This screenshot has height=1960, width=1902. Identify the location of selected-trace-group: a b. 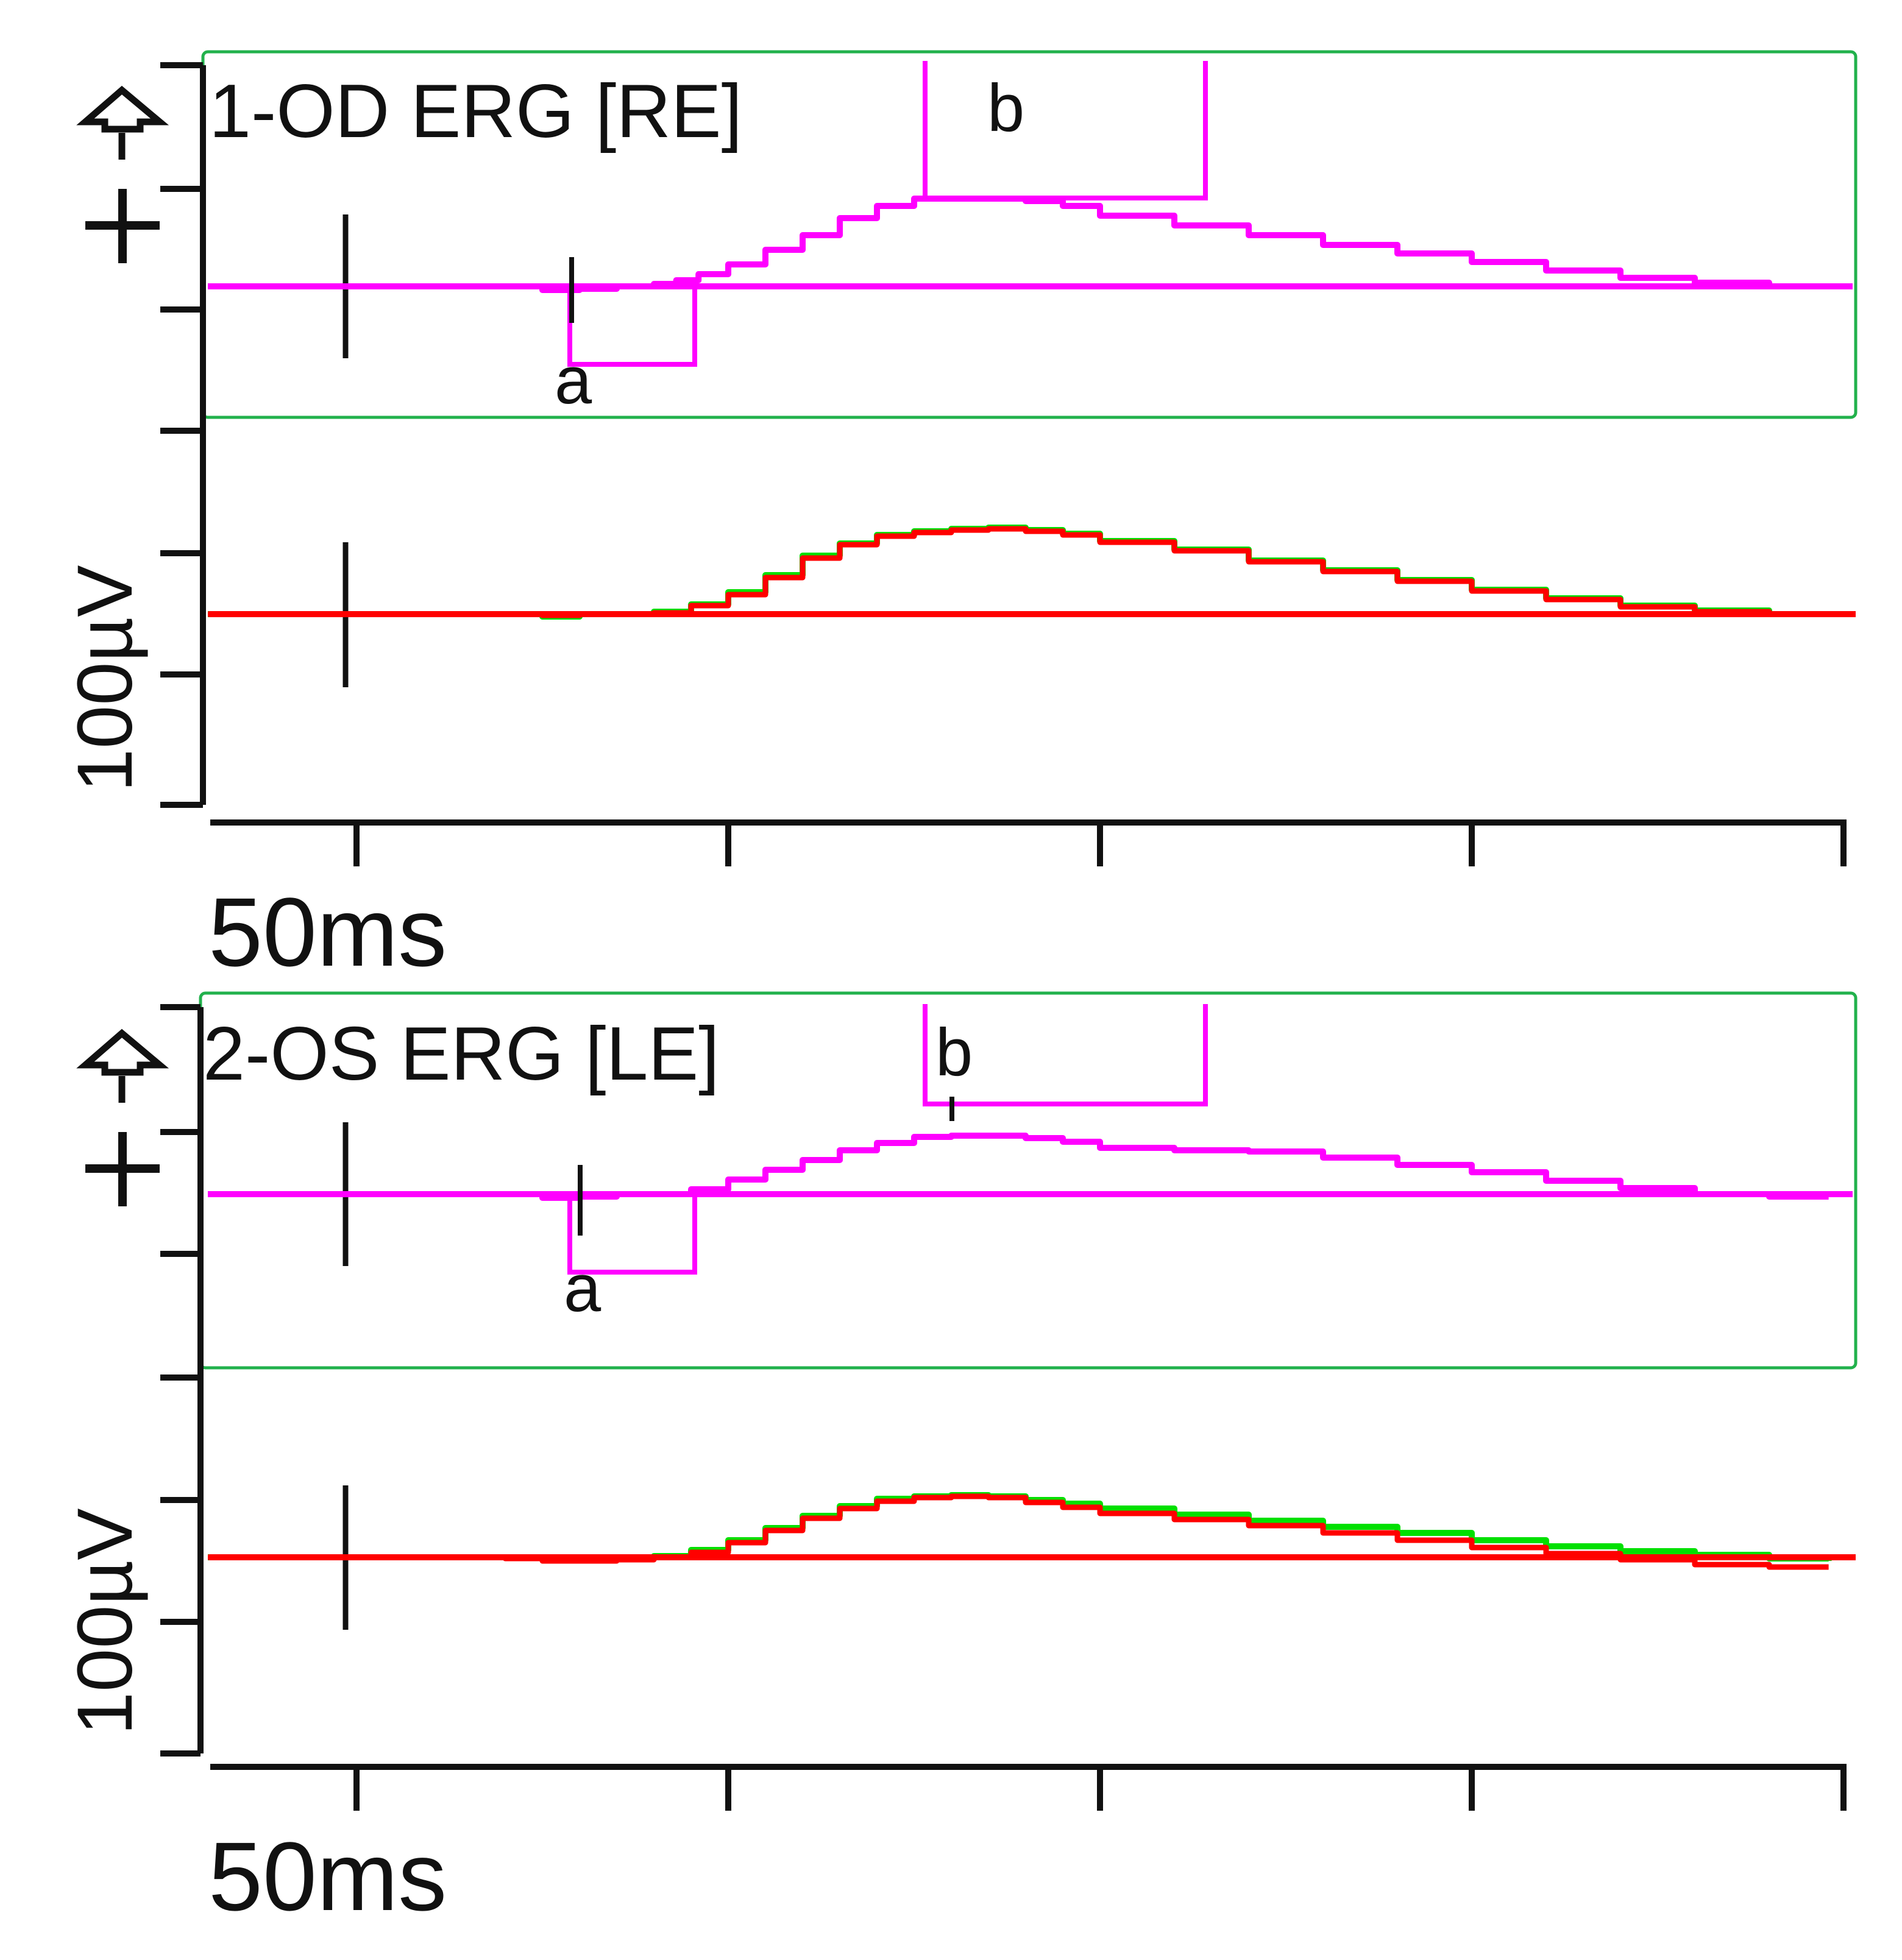
(1030, 1165).